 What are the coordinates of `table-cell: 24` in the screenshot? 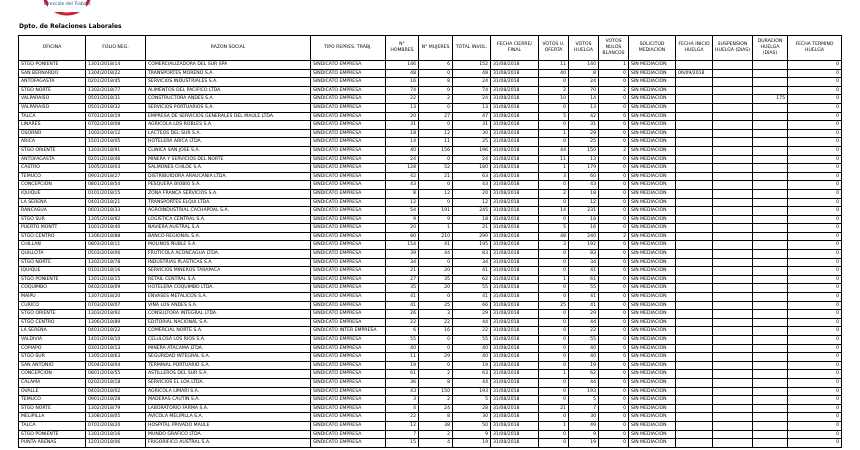 It's located at (471, 159).